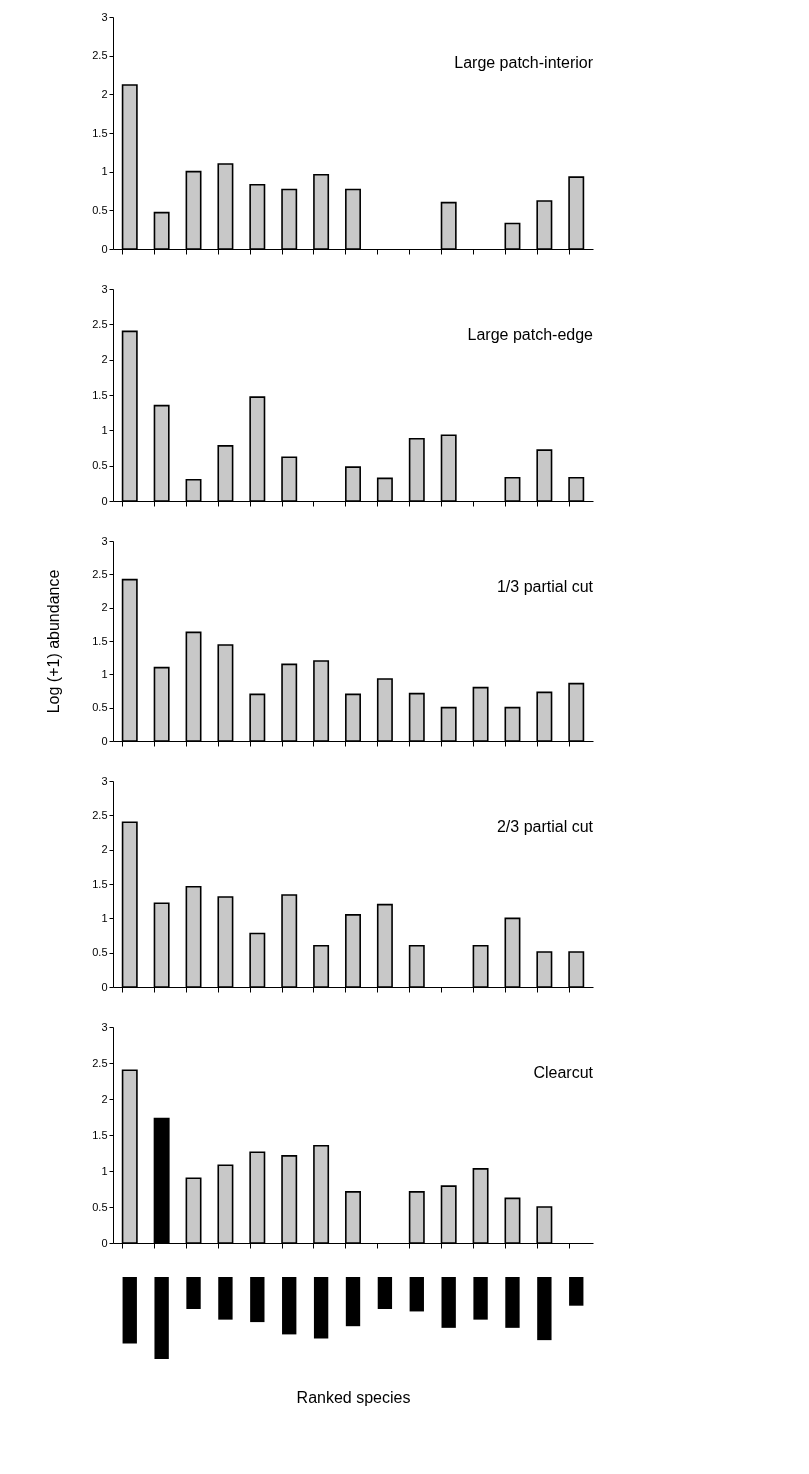 This screenshot has height=1474, width=809. What do you see at coordinates (545, 586) in the screenshot?
I see `text: 1/3 partial cut` at bounding box center [545, 586].